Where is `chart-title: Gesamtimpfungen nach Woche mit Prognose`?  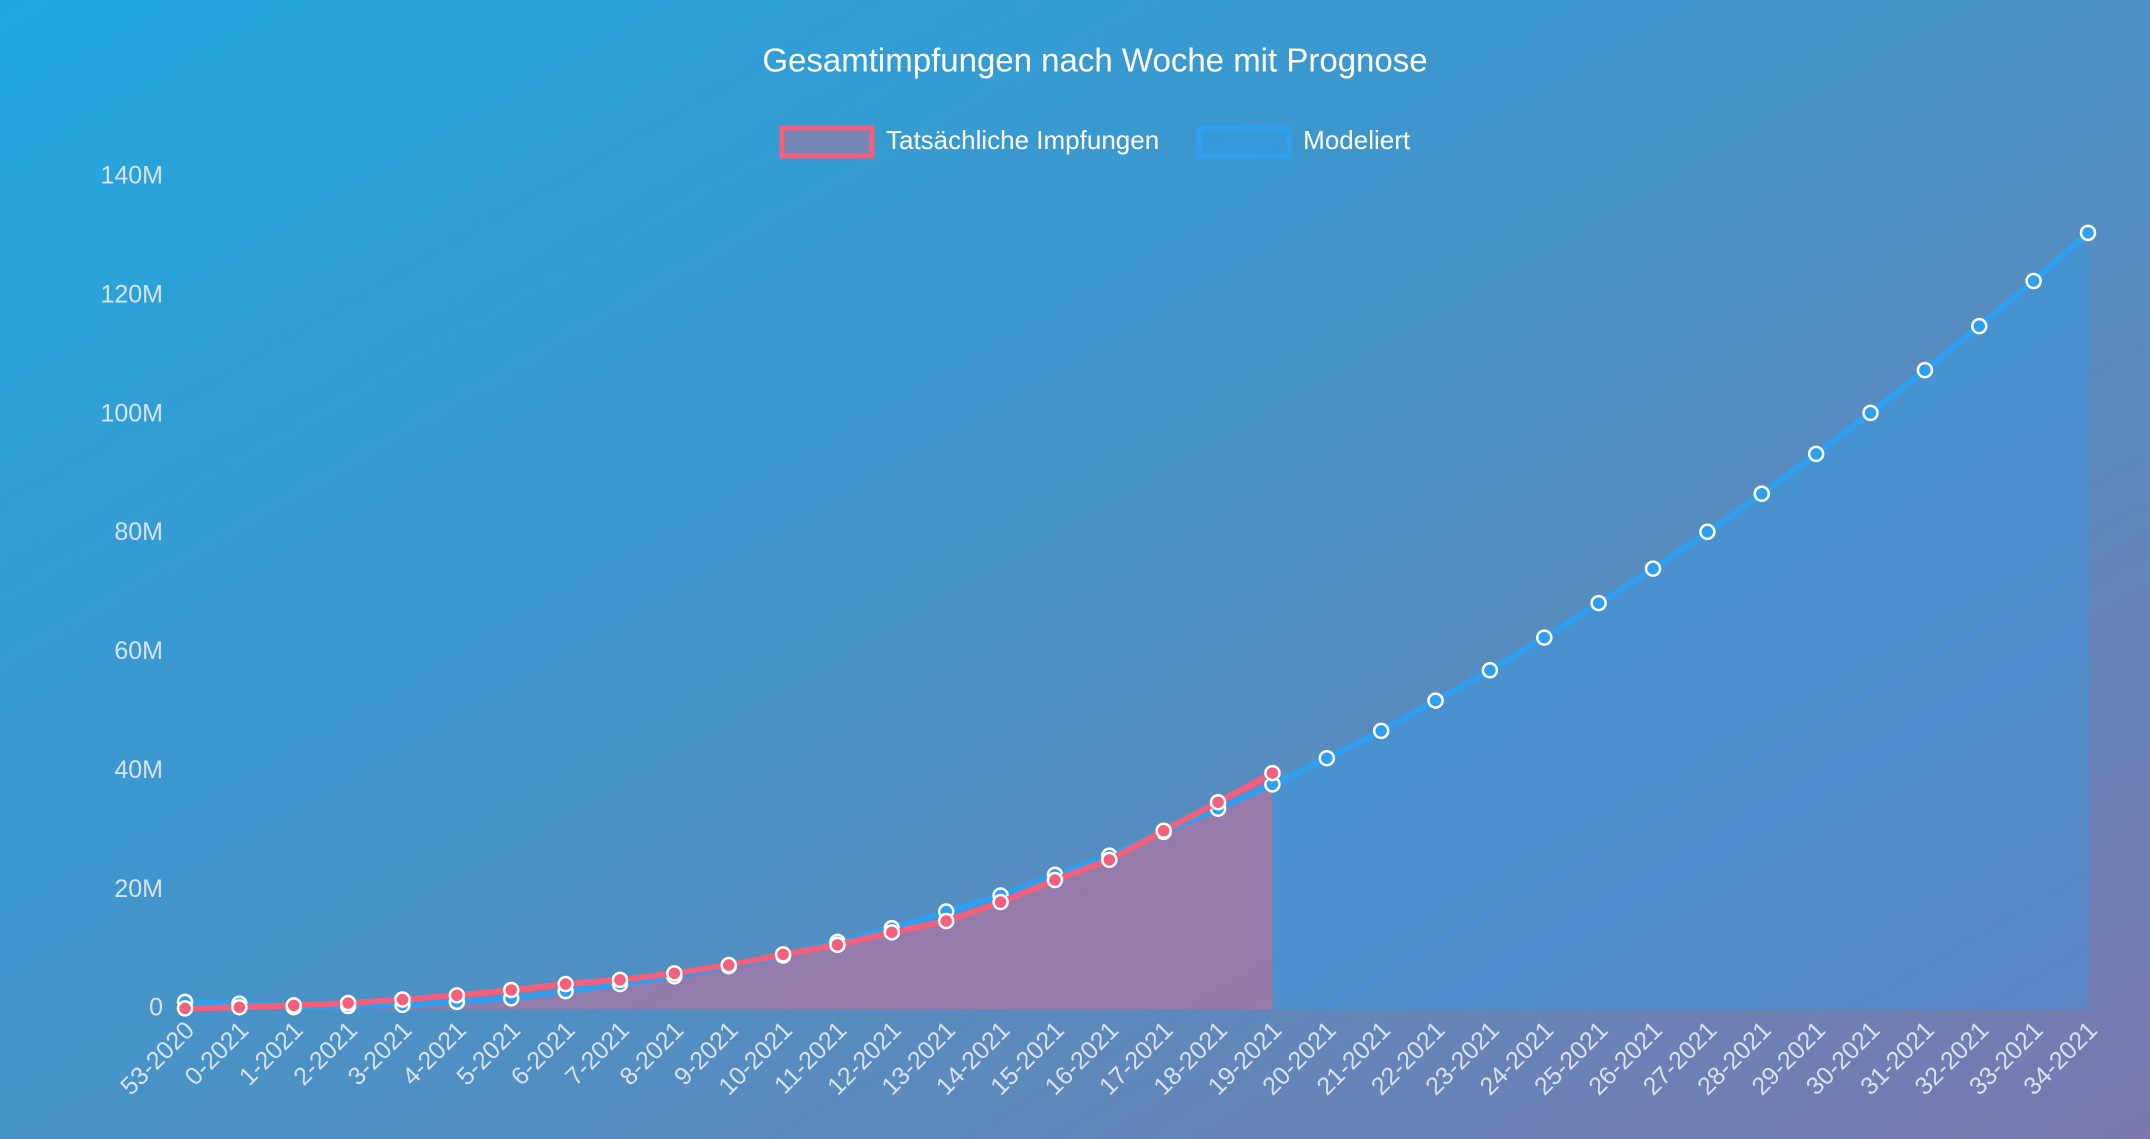 chart-title: Gesamtimpfungen nach Woche mit Prognose is located at coordinates (1094, 60).